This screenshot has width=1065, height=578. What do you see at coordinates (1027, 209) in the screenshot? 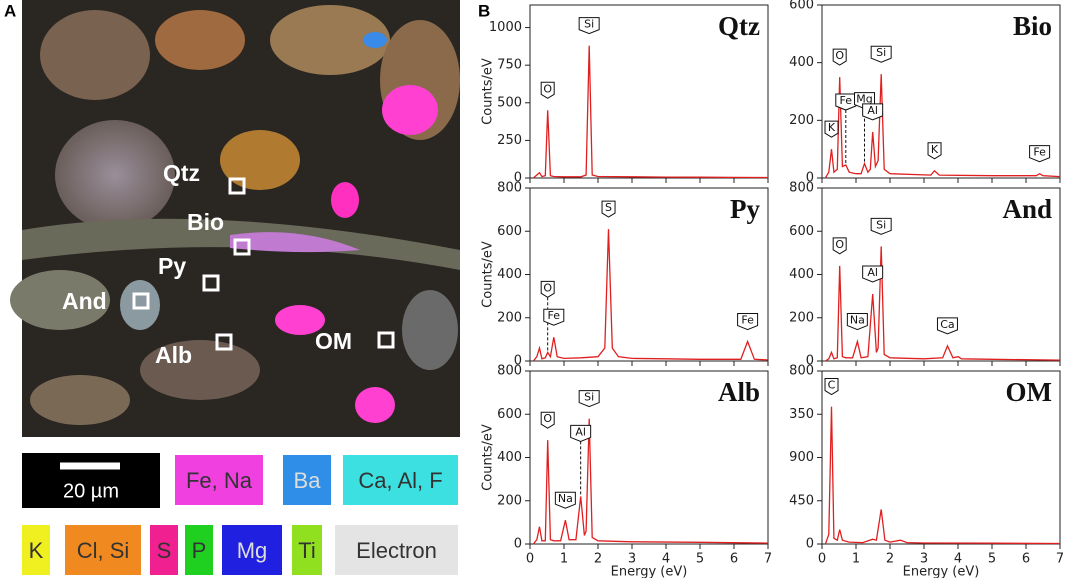
I see `spectrum-title: And` at bounding box center [1027, 209].